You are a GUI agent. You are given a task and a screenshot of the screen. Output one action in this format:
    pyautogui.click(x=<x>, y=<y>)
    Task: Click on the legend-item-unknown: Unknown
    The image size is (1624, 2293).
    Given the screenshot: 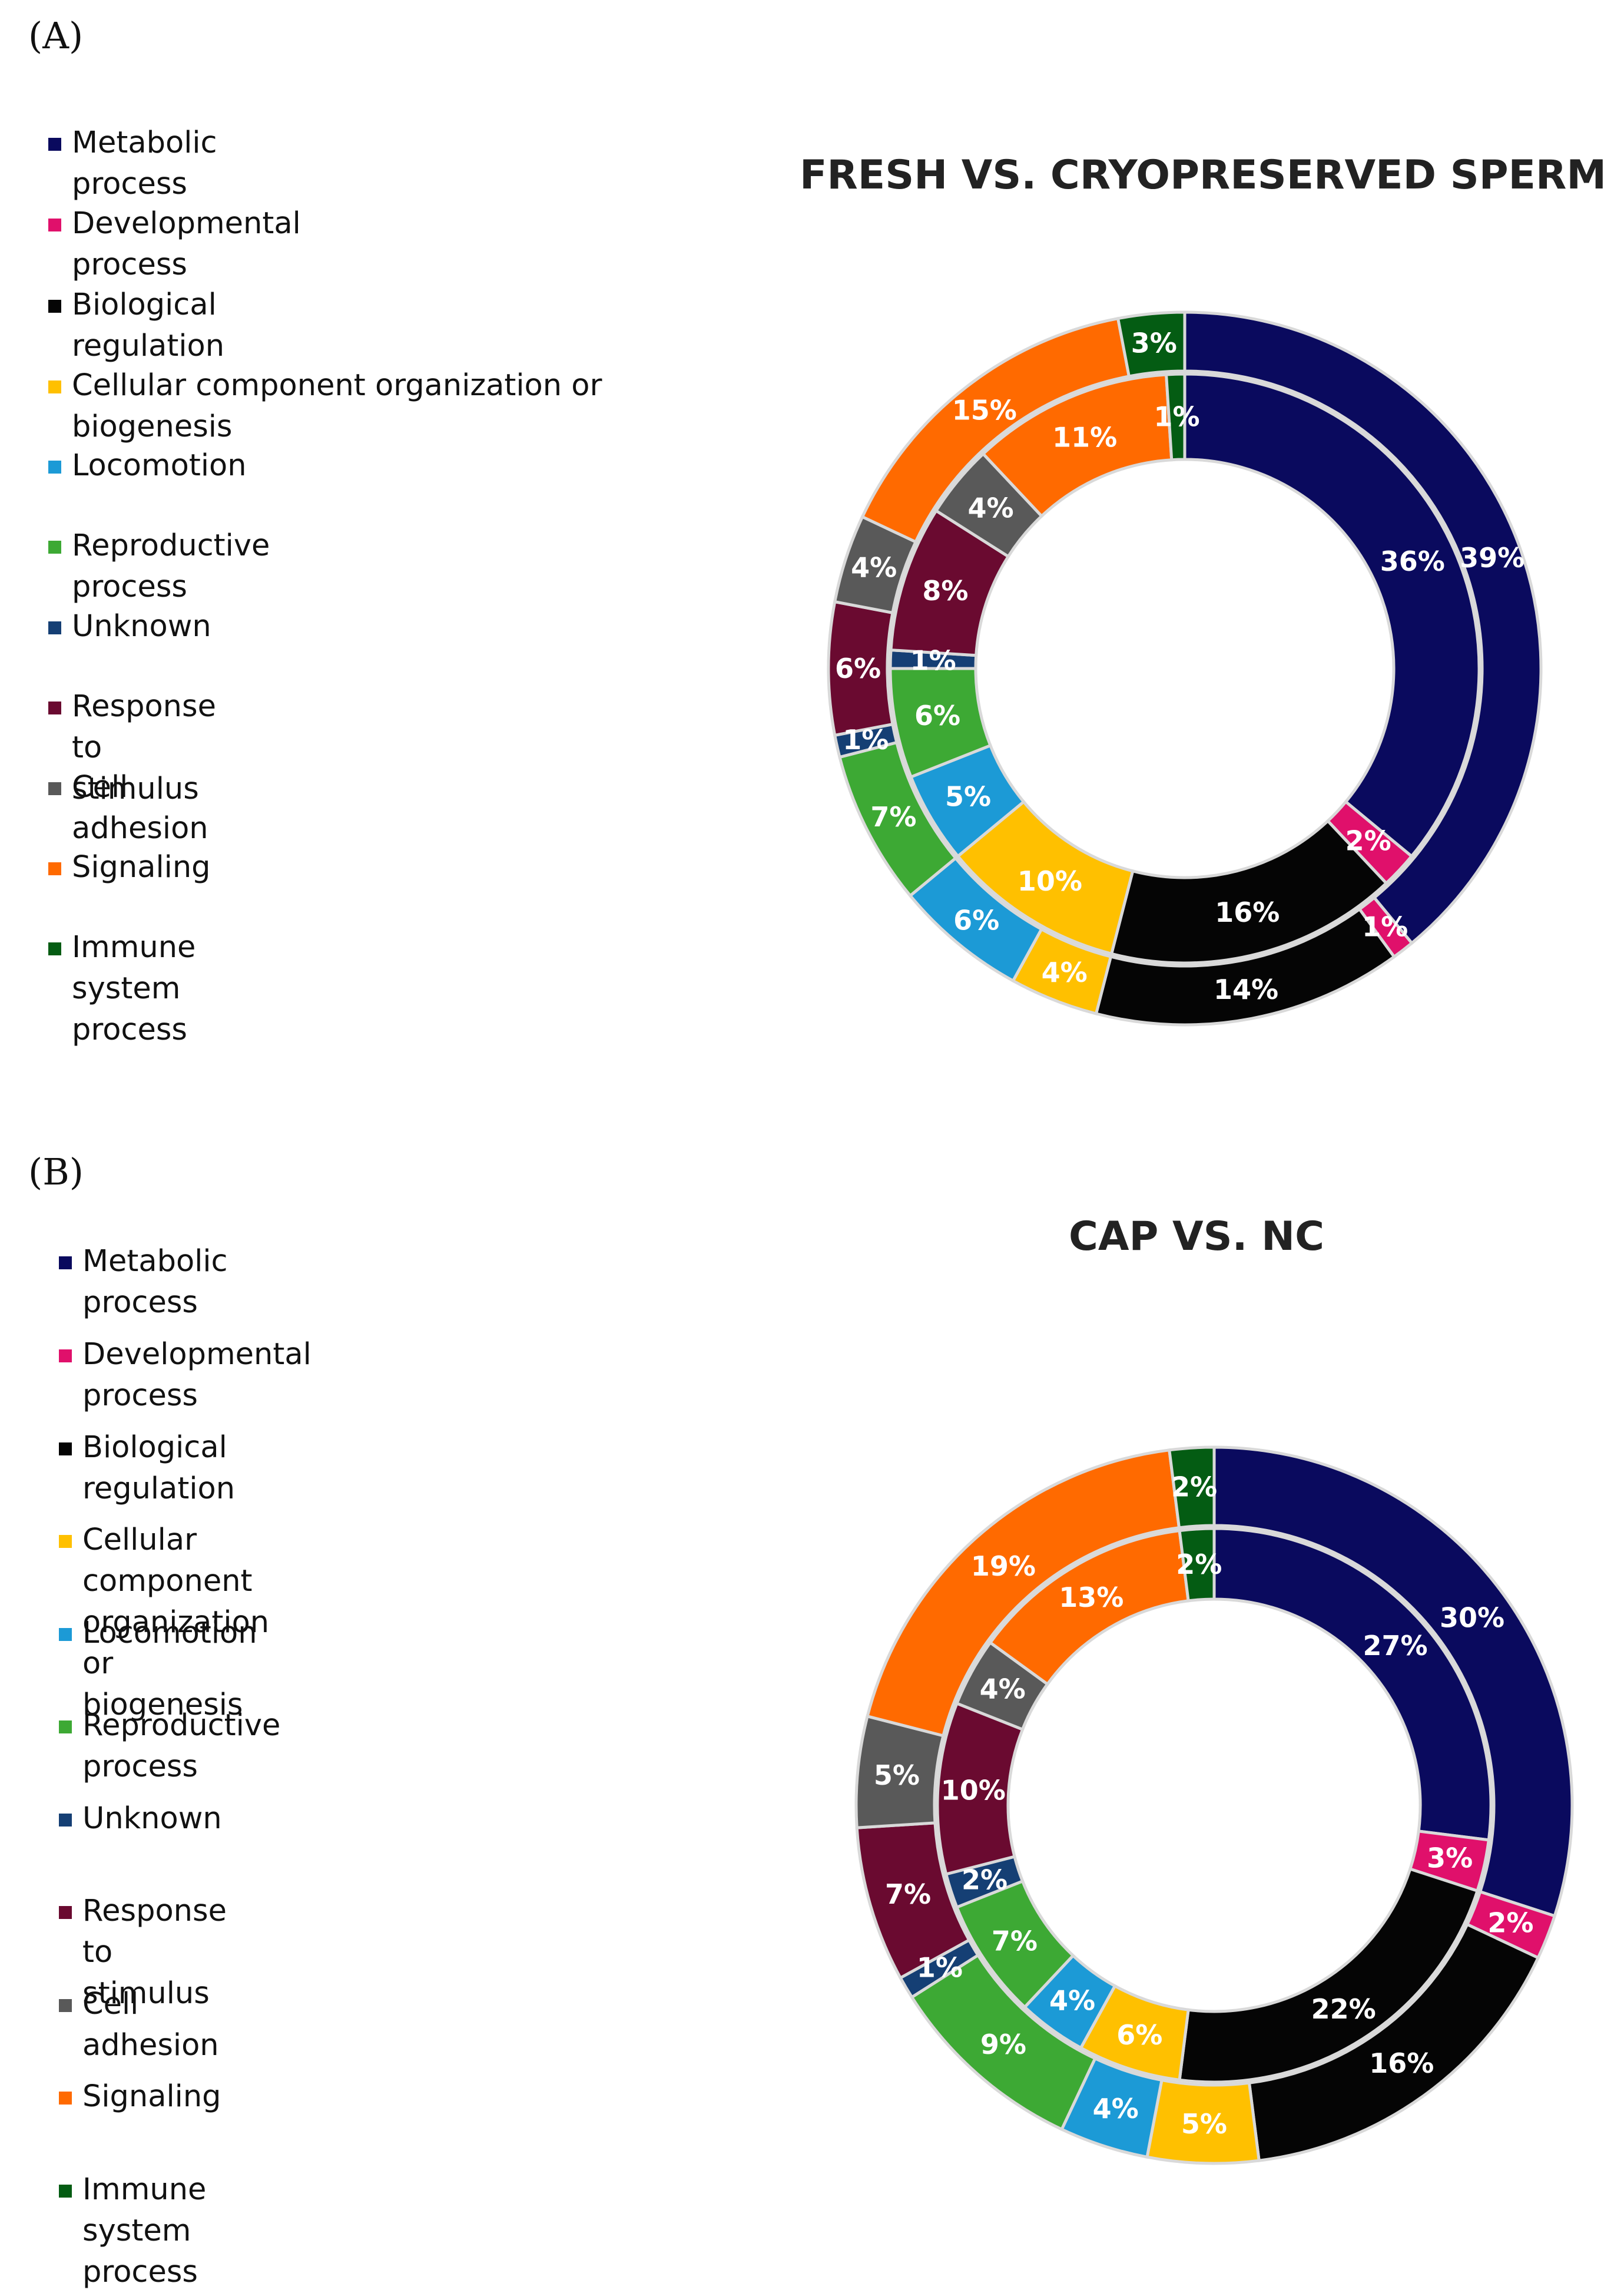 What is the action you would take?
    pyautogui.click(x=140, y=1818)
    